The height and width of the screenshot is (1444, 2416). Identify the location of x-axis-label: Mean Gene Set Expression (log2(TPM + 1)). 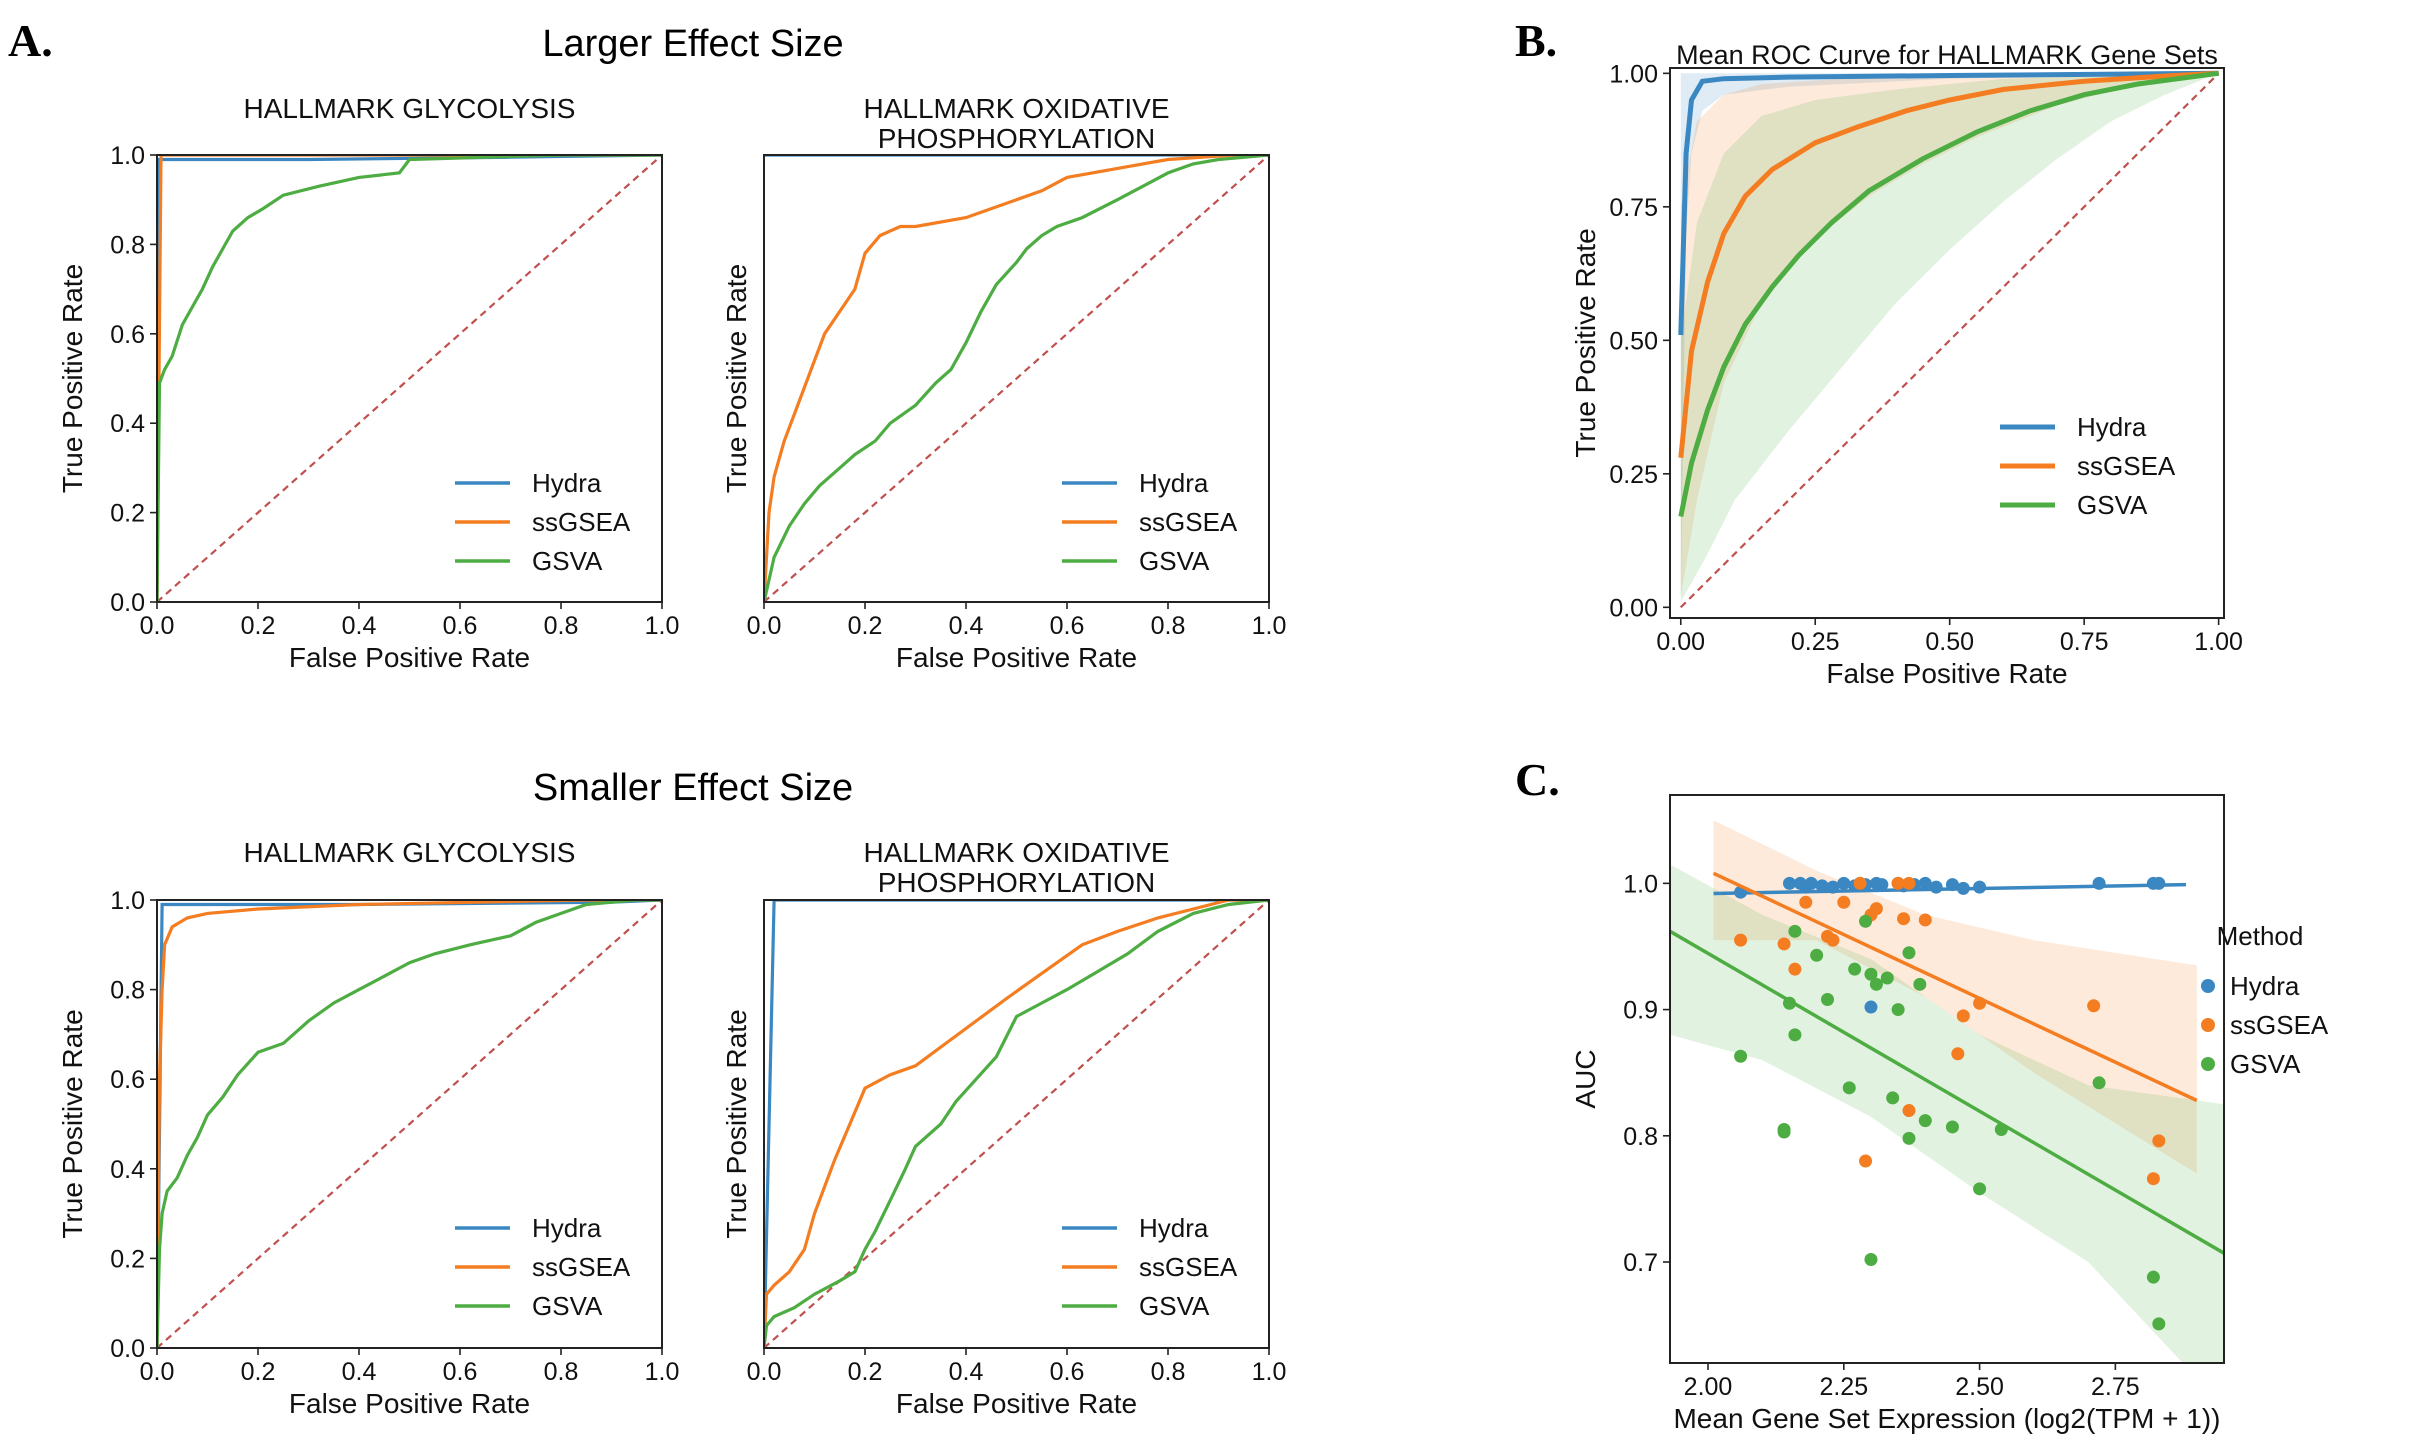
(1946, 1418).